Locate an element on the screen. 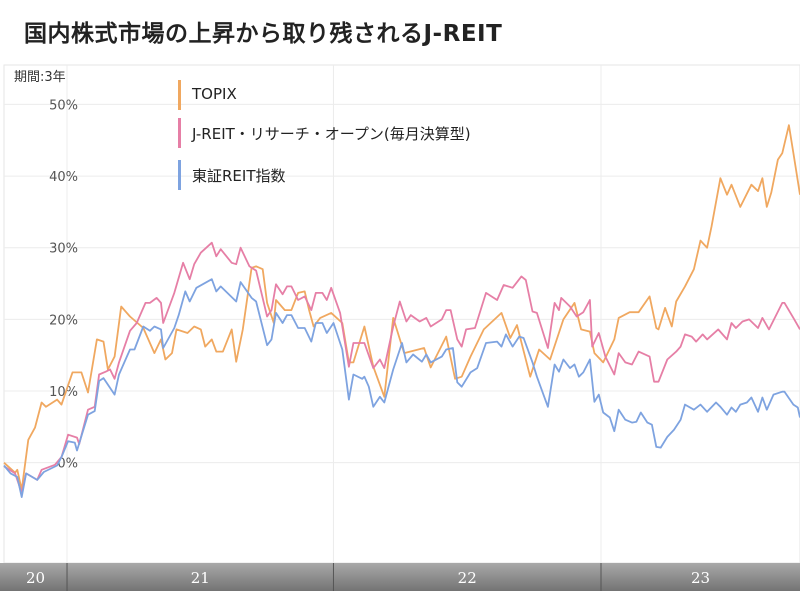 The height and width of the screenshot is (593, 800). x-tick-label: 20 is located at coordinates (35, 578).